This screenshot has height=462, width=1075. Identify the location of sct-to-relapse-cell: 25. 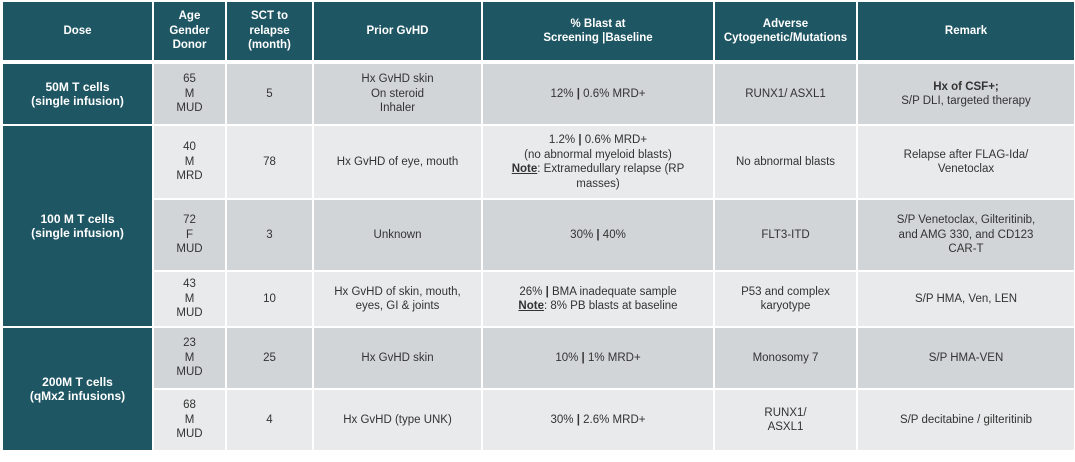
(269, 358).